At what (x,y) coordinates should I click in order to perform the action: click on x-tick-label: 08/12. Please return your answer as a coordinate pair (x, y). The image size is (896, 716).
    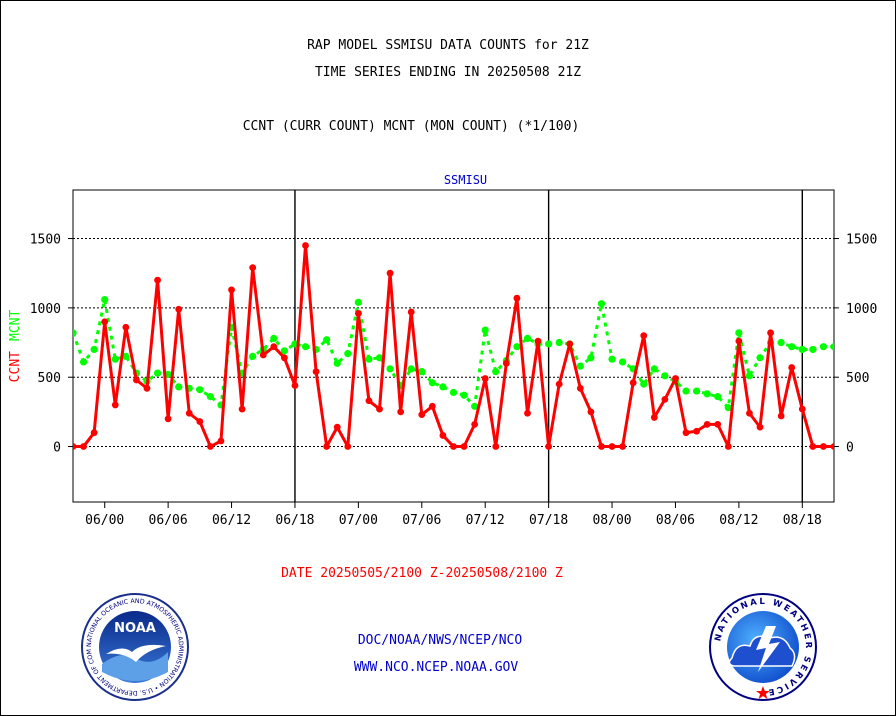
    Looking at the image, I should click on (738, 520).